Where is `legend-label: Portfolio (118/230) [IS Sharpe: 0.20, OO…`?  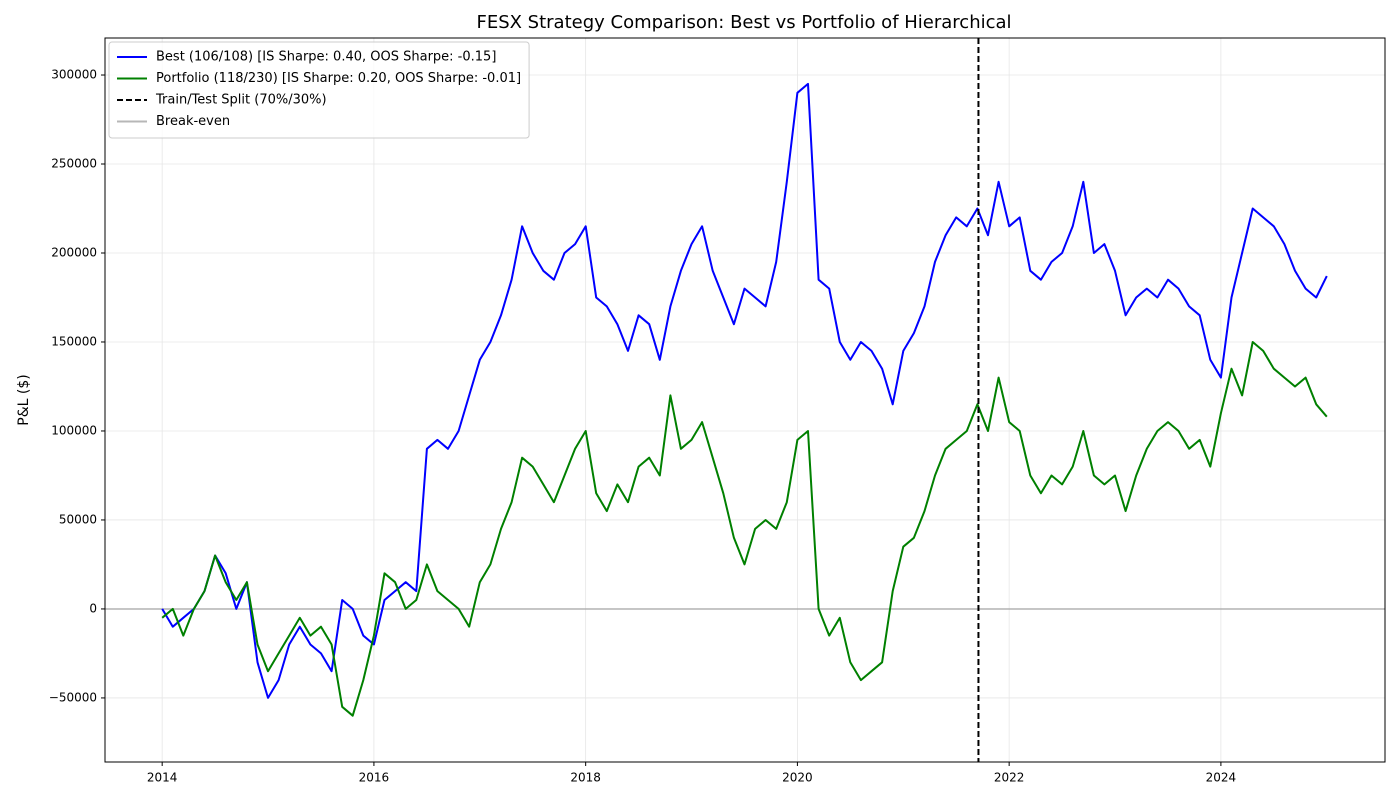
legend-label: Portfolio (118/230) [IS Sharpe: 0.20, OO… is located at coordinates (338, 78).